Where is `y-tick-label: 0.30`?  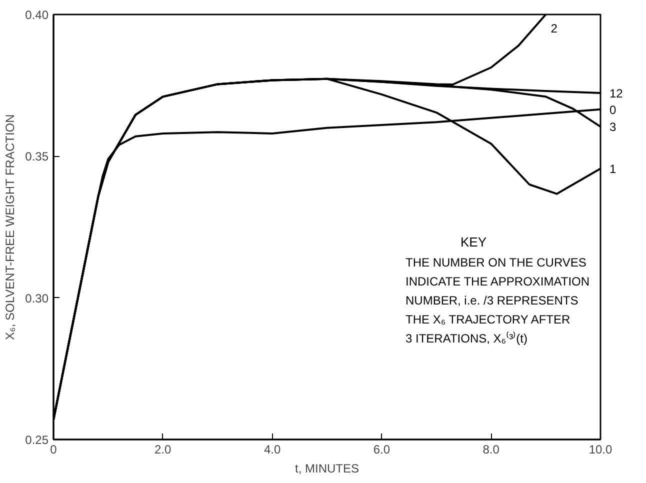 y-tick-label: 0.30 is located at coordinates (37, 298).